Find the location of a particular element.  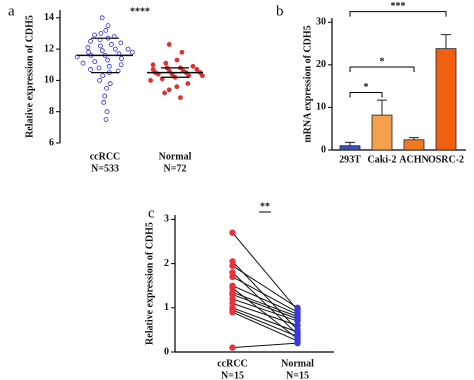

x-tick-label: 293T is located at coordinates (350, 159).